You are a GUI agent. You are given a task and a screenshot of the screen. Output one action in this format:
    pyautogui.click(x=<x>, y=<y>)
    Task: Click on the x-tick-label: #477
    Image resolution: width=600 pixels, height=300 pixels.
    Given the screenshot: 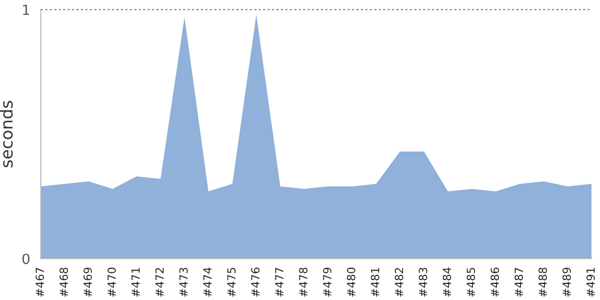 What is the action you would take?
    pyautogui.click(x=279, y=282)
    